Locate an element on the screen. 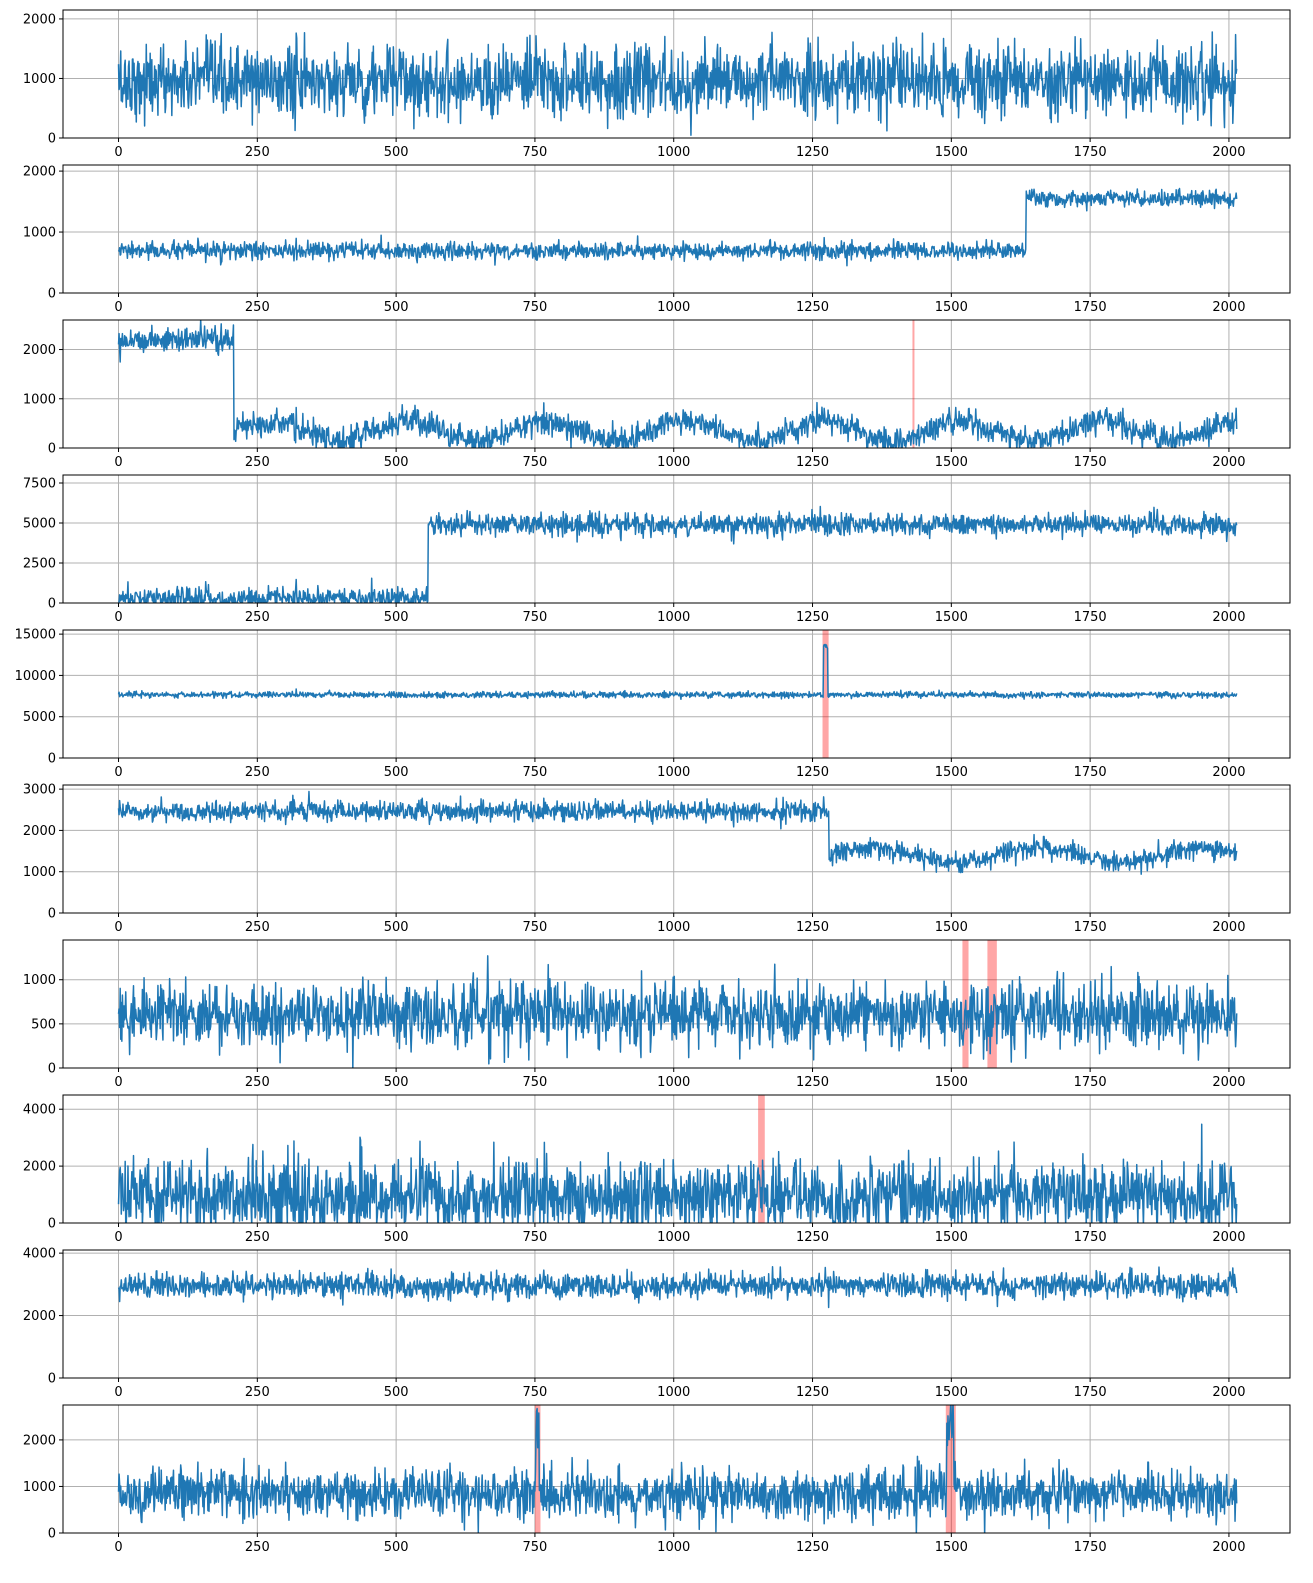 This screenshot has width=1313, height=1583. subplot-2: 0 250 500 750 1000 1250 1500 1750 2000 0 1000 2000 is located at coordinates (657, 239).